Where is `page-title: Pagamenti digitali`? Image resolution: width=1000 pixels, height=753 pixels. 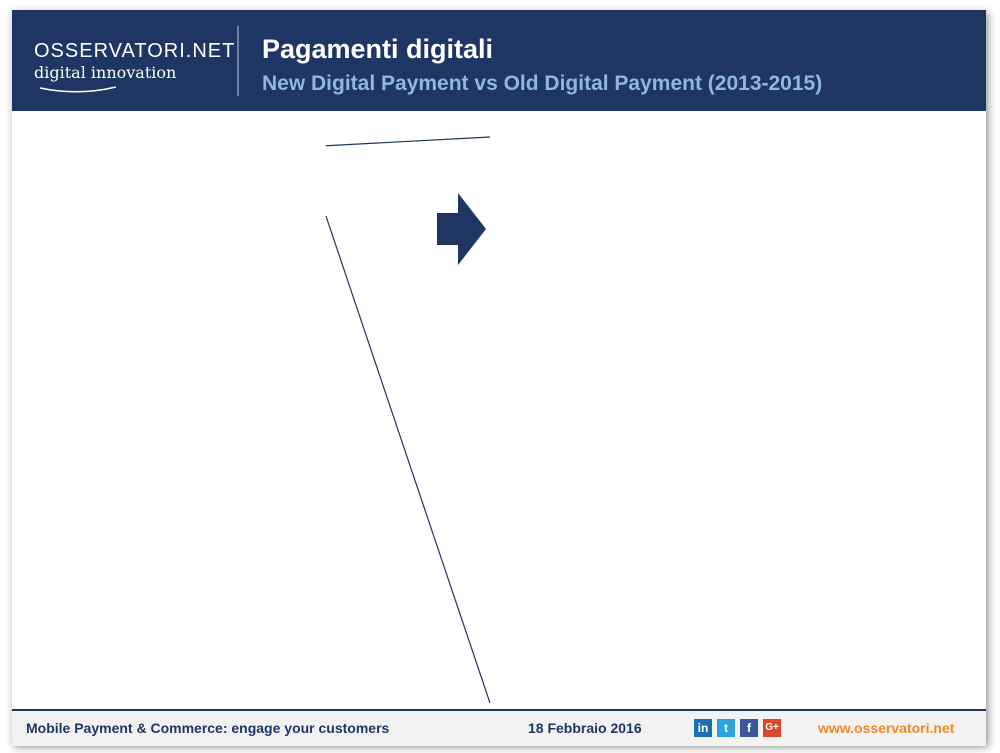 page-title: Pagamenti digitali is located at coordinates (378, 49).